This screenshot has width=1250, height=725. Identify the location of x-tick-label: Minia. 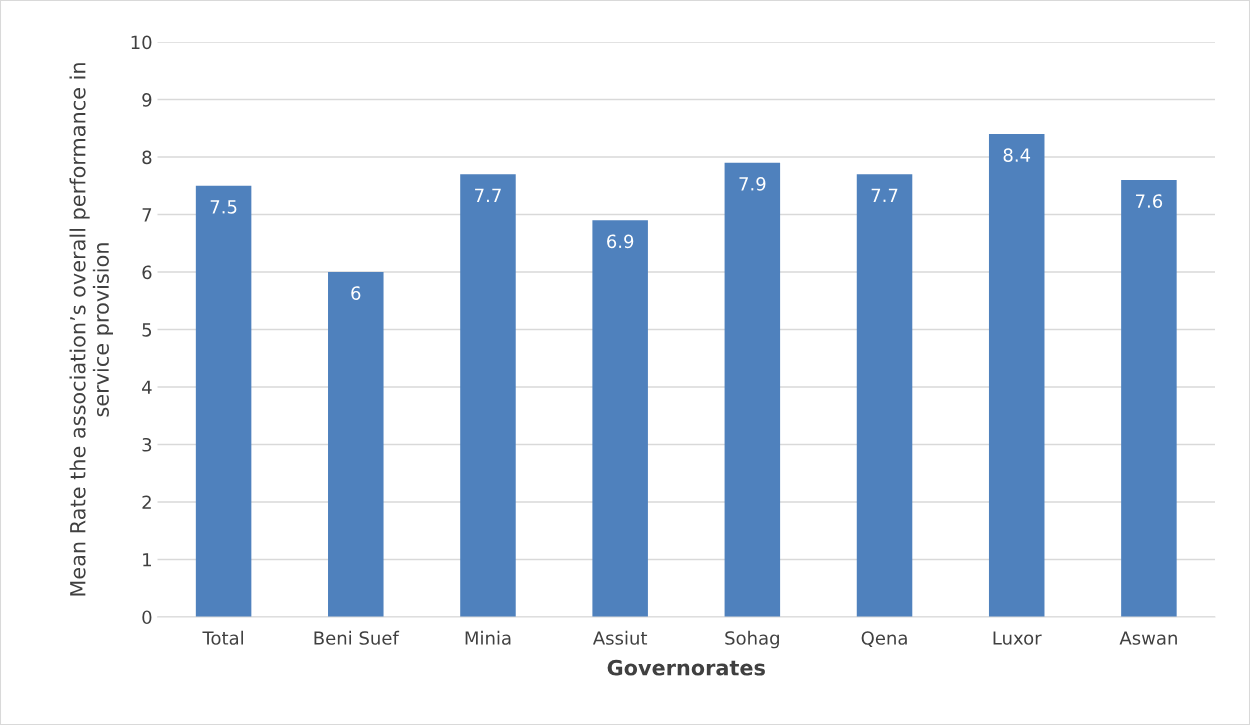
(488, 637).